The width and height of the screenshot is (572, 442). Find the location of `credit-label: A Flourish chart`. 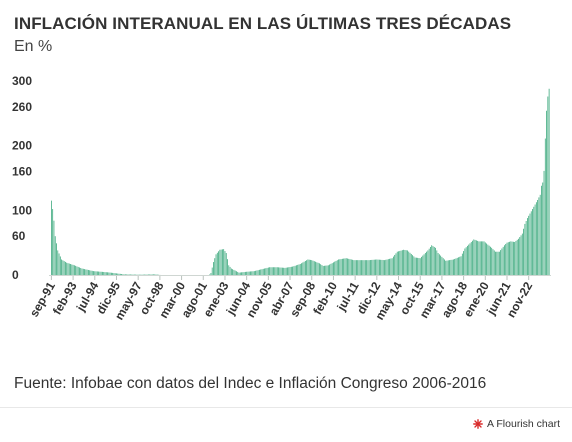

credit-label: A Flourish chart is located at coordinates (523, 424).